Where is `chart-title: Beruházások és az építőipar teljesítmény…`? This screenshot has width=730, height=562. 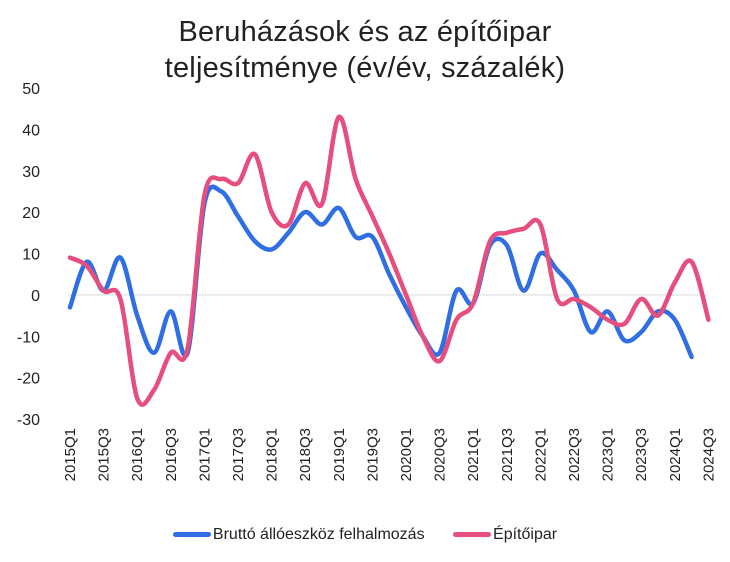
chart-title: Beruházások és az építőipar teljesítmény… is located at coordinates (365, 50).